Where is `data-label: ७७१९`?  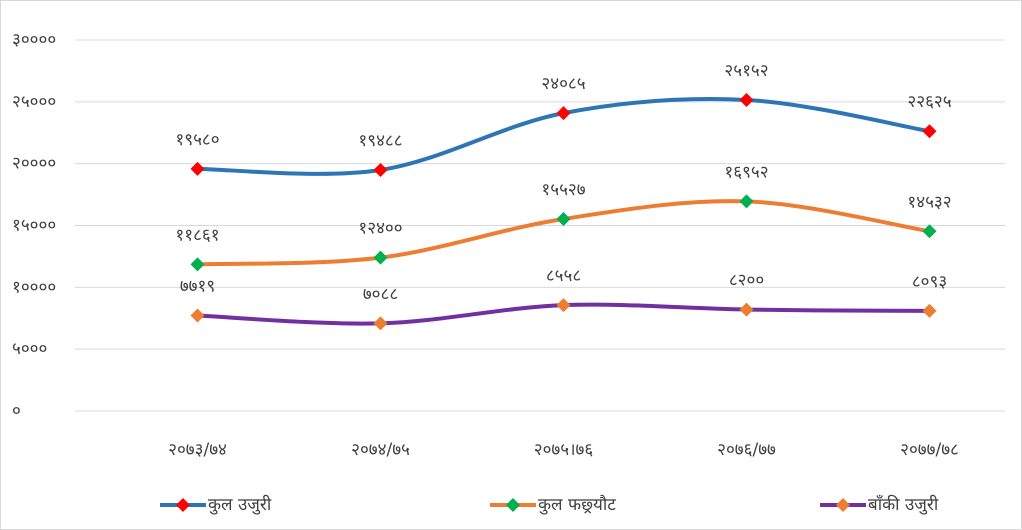
data-label: ७७१९ is located at coordinates (197, 287).